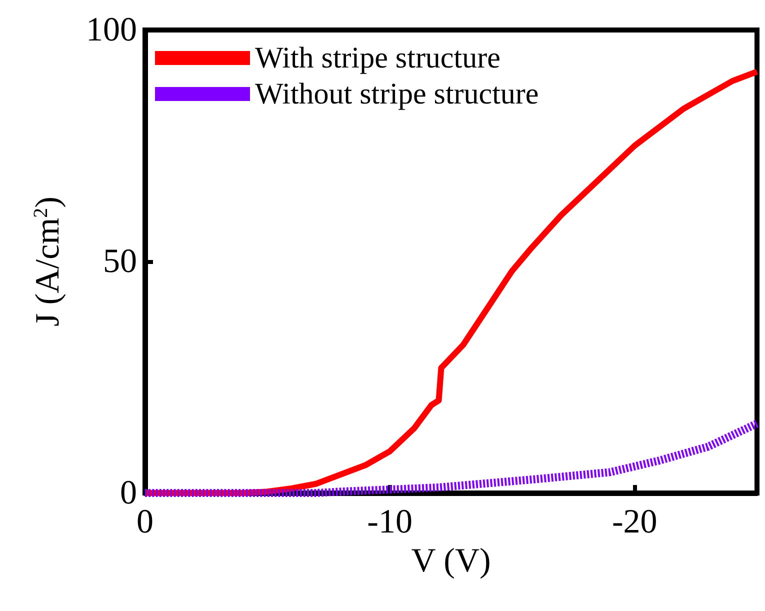  Describe the element at coordinates (397, 94) in the screenshot. I see `legend-label: Without stripe structure` at that location.